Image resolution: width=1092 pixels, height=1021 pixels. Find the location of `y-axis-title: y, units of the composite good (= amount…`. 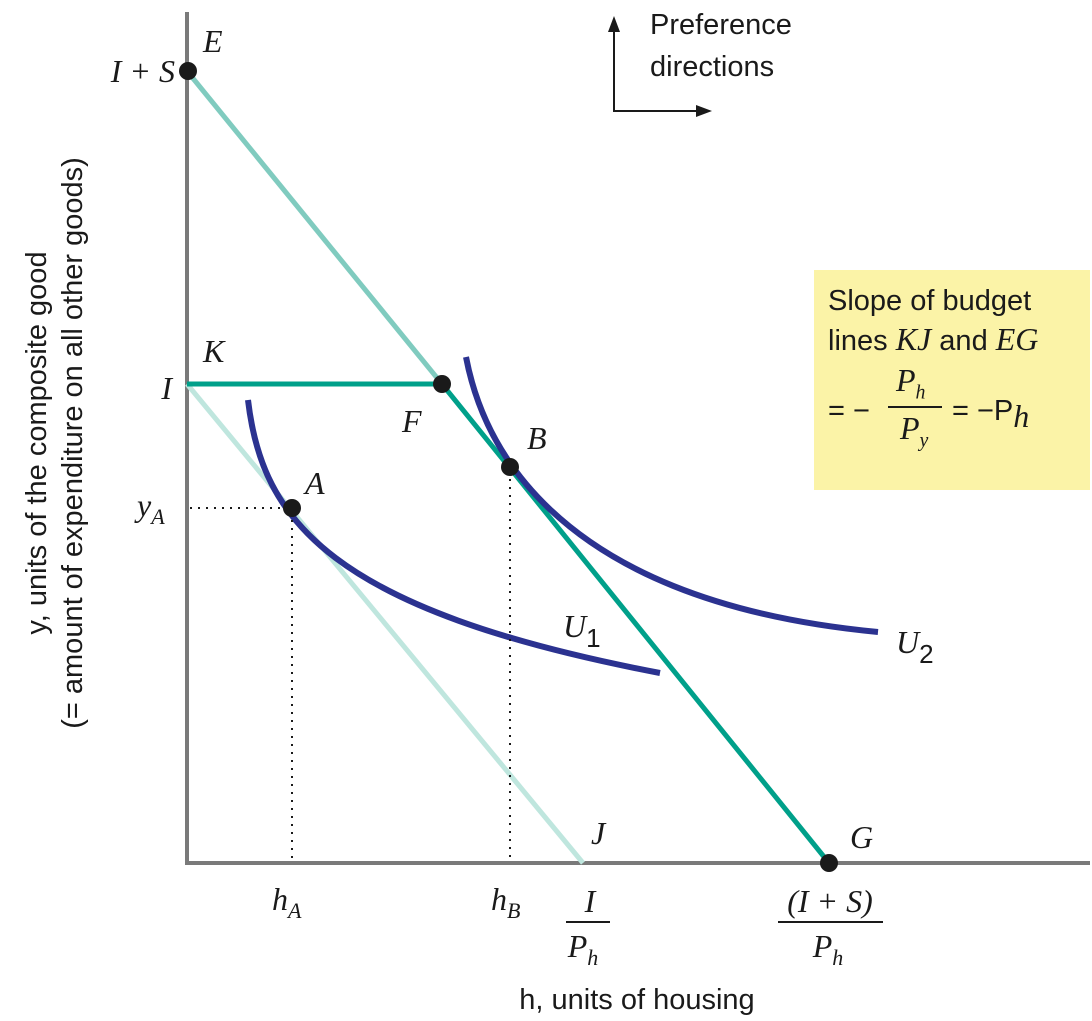

y-axis-title: y, units of the composite good (= amount… is located at coordinates (55, 443).